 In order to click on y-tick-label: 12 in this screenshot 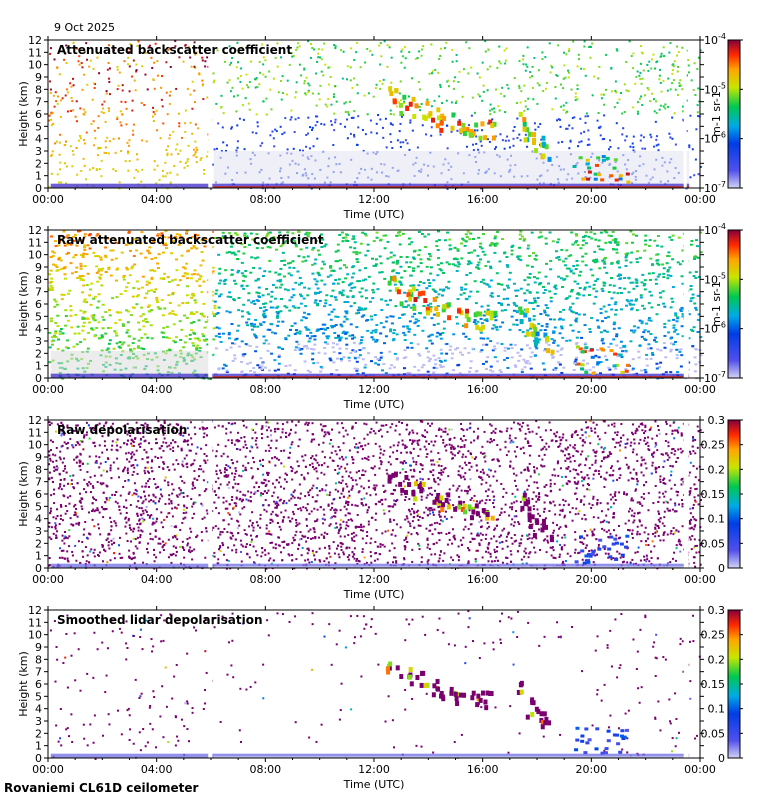, I will do `click(35, 230)`.